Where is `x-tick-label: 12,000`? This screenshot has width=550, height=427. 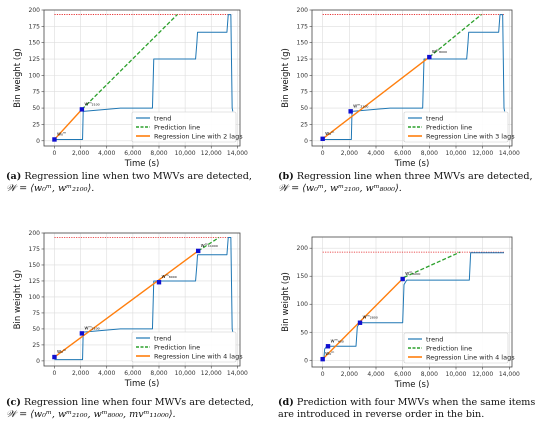 x-tick-label: 12,000 is located at coordinates (482, 374).